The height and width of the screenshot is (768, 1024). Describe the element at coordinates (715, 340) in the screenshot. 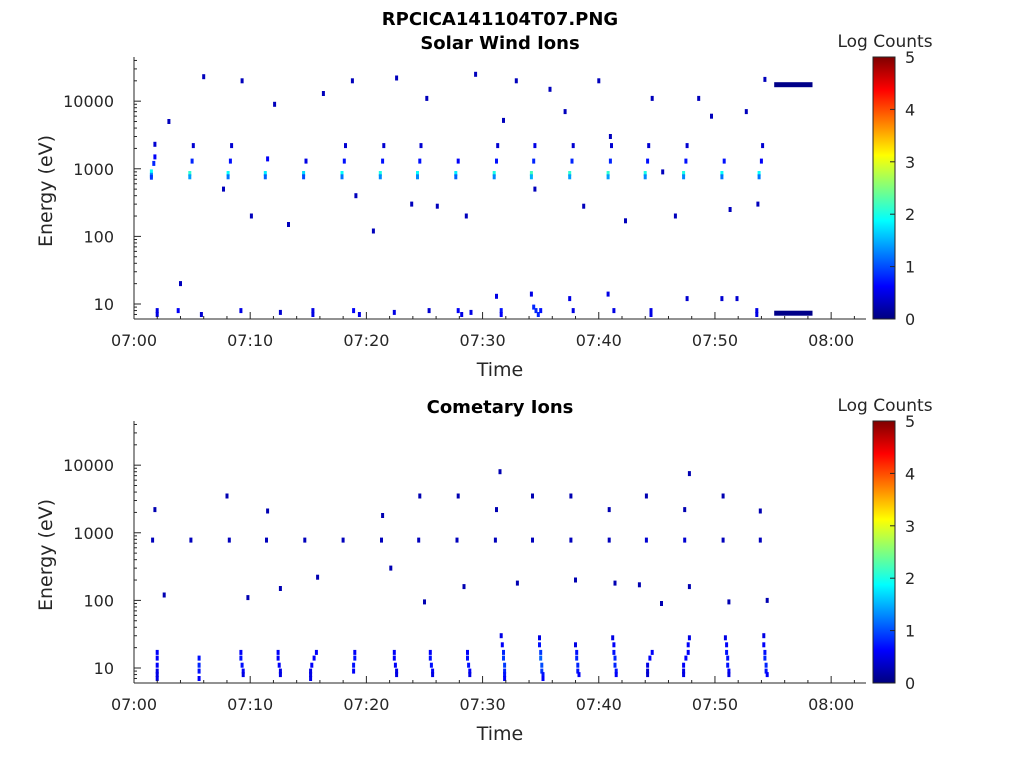

I see `x-tick-label: 07:50` at that location.